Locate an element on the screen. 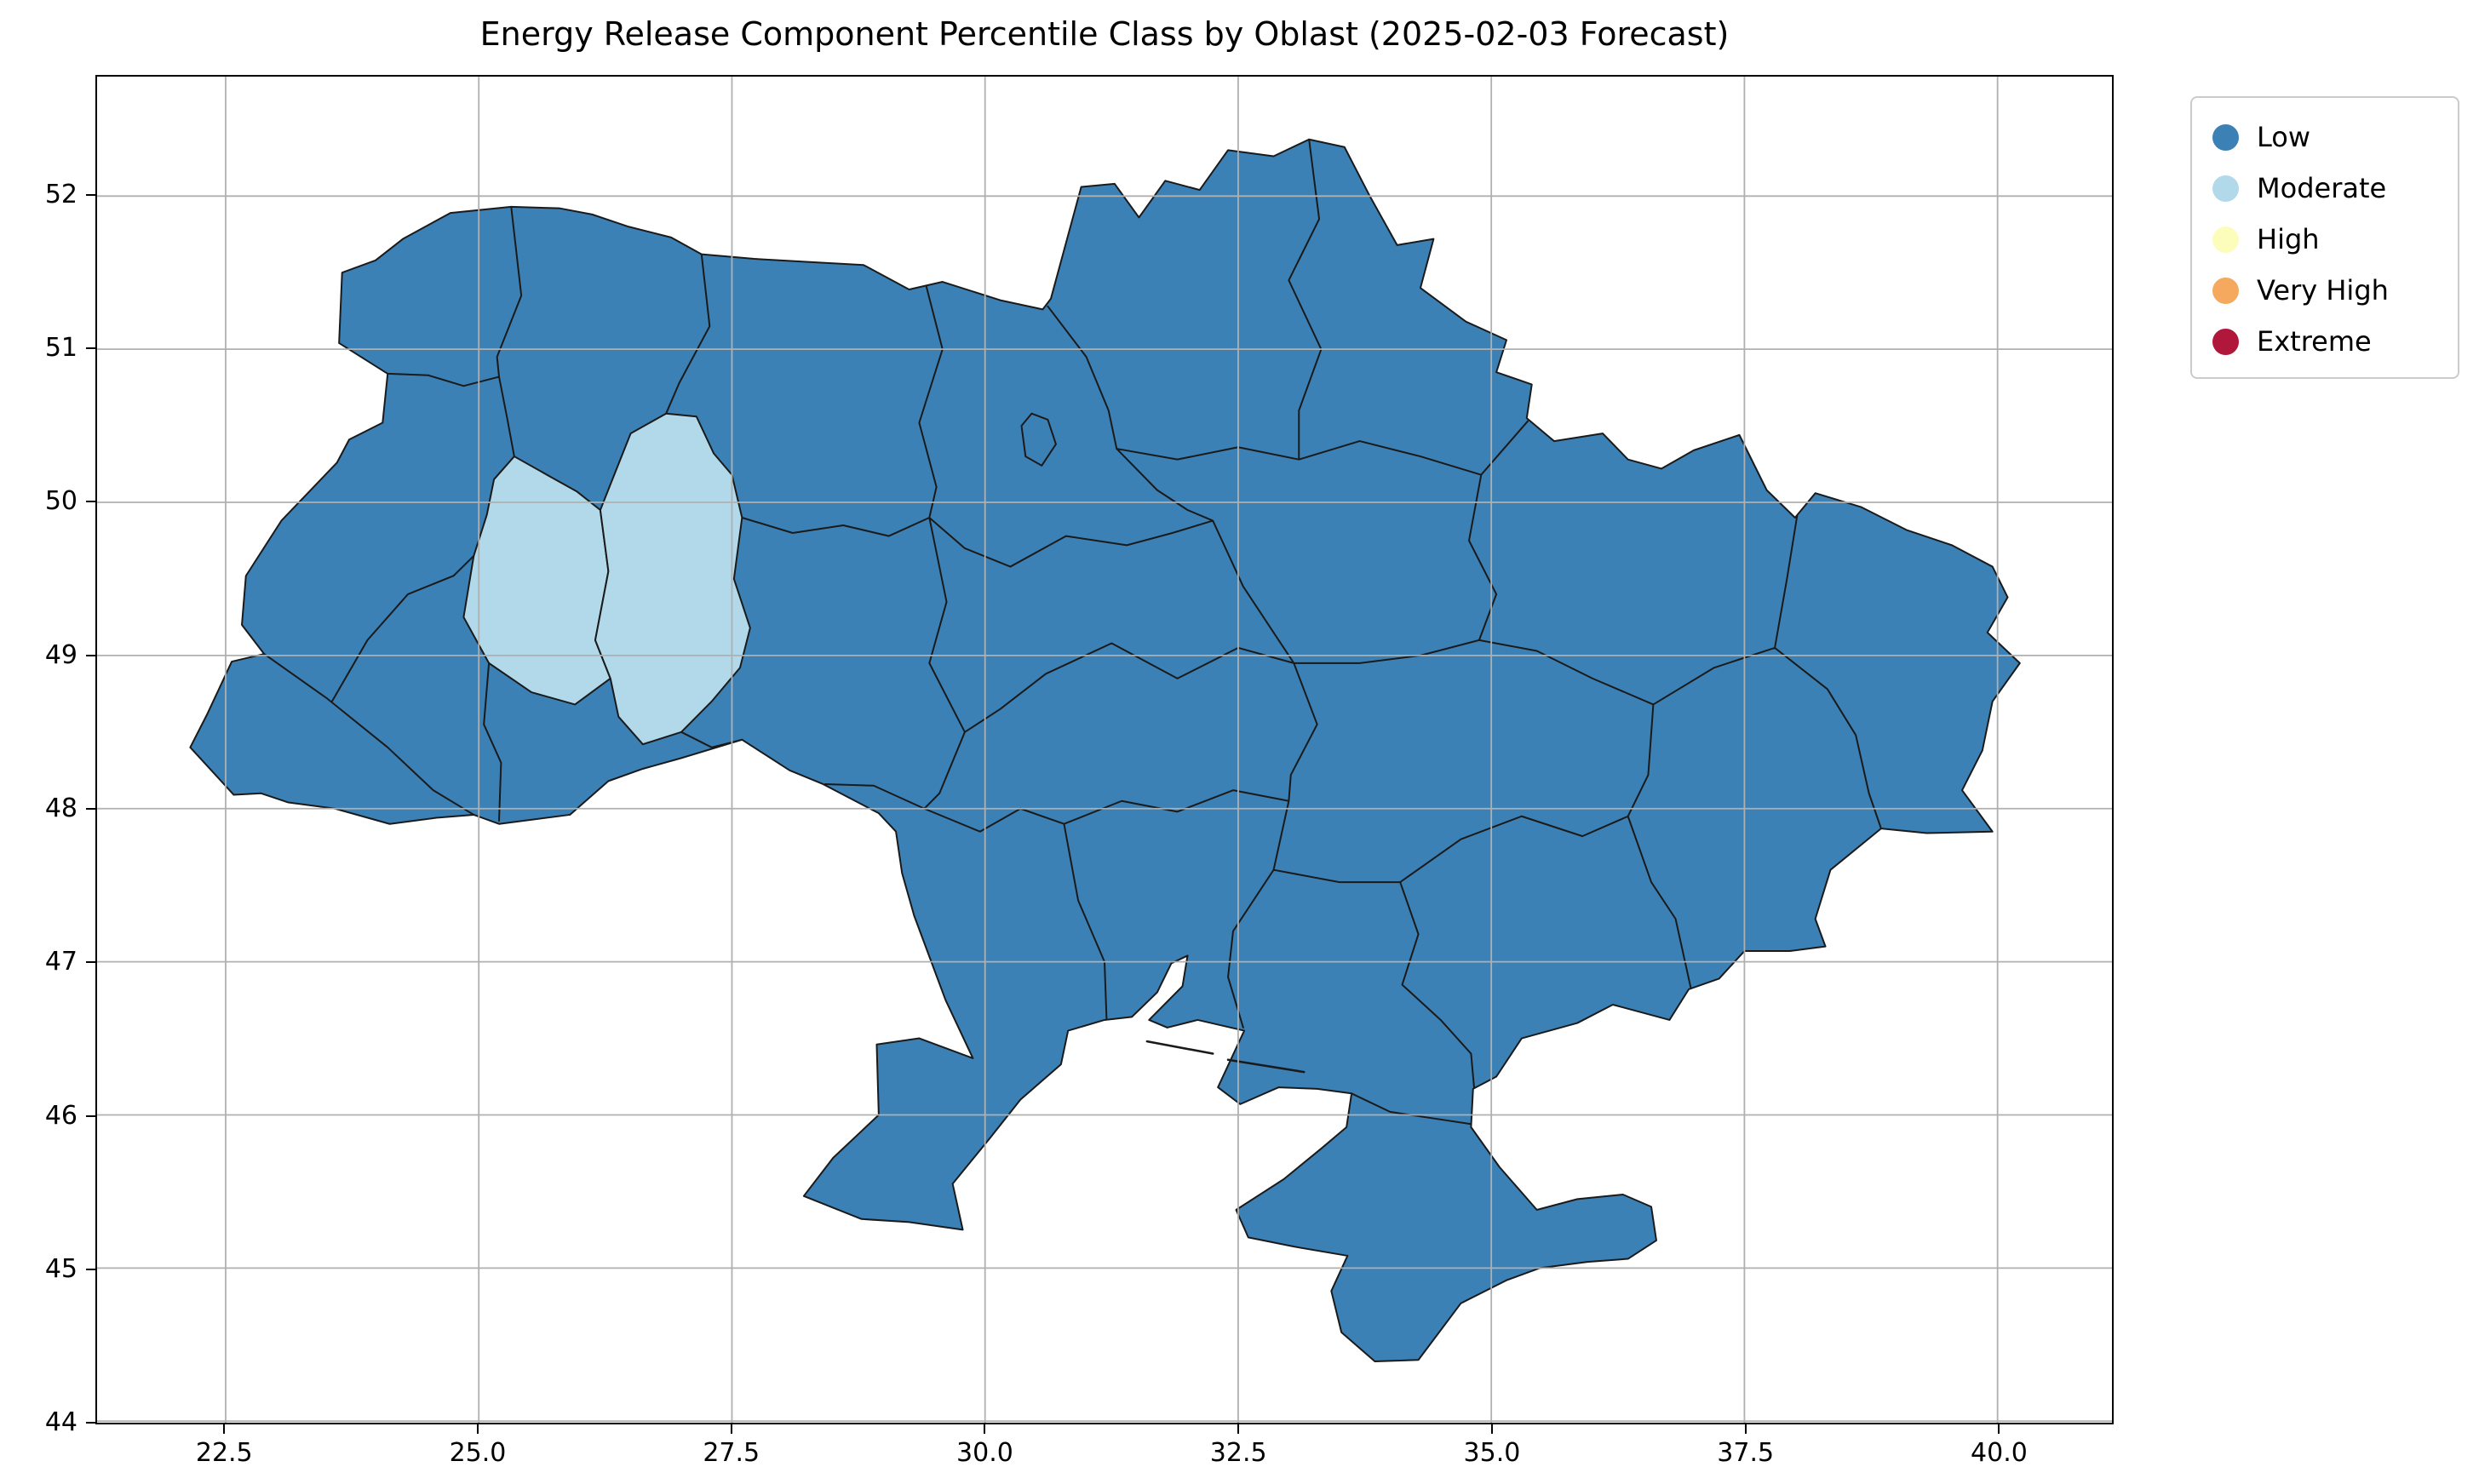 The height and width of the screenshot is (1484, 2479). x-tick-label: 27.5 is located at coordinates (731, 1453).